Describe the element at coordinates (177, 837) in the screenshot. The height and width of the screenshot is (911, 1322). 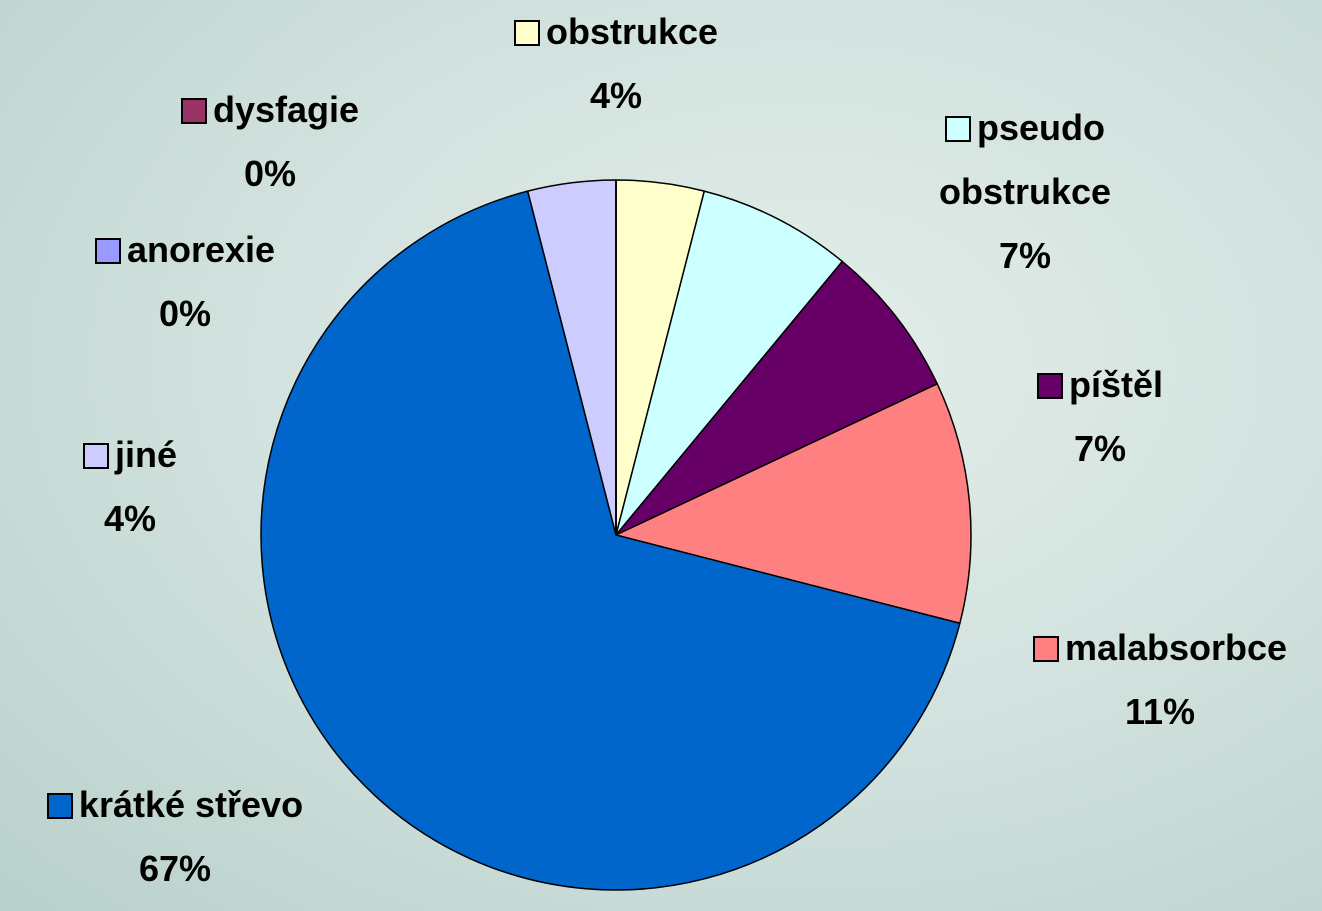
I see `slice-label: krátké střevo 67%` at that location.